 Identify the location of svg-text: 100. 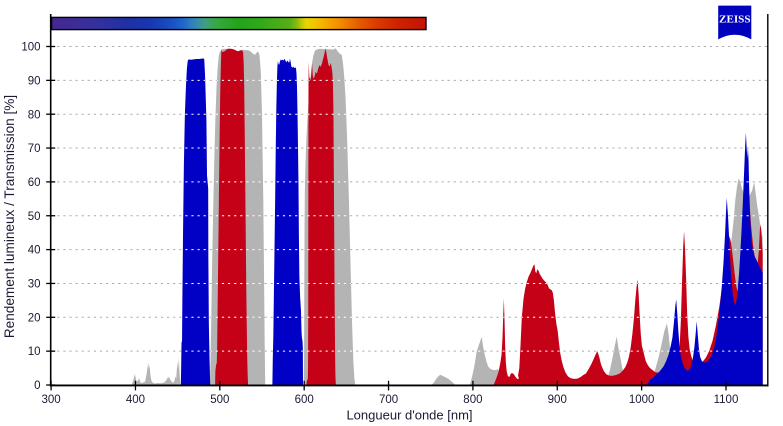
(30, 48).